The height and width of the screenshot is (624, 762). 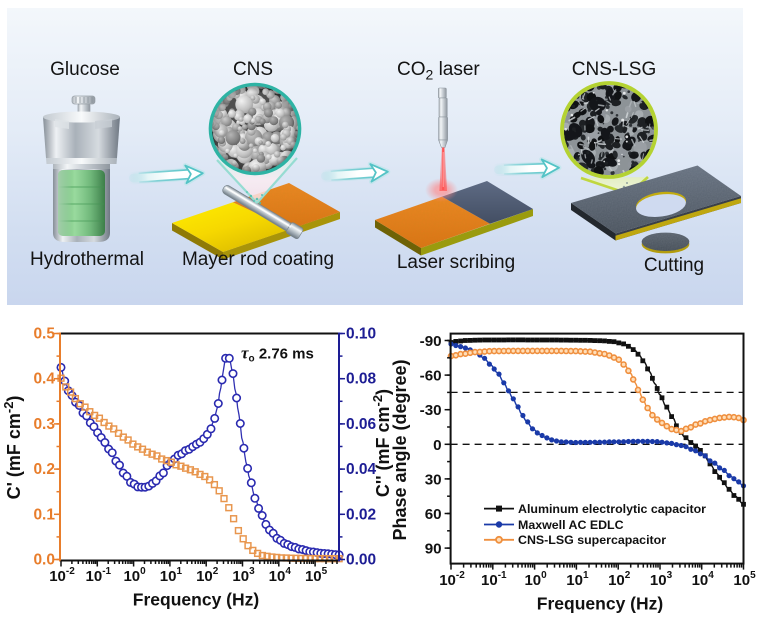 I want to click on svg-text: 0.2, so click(x=44, y=469).